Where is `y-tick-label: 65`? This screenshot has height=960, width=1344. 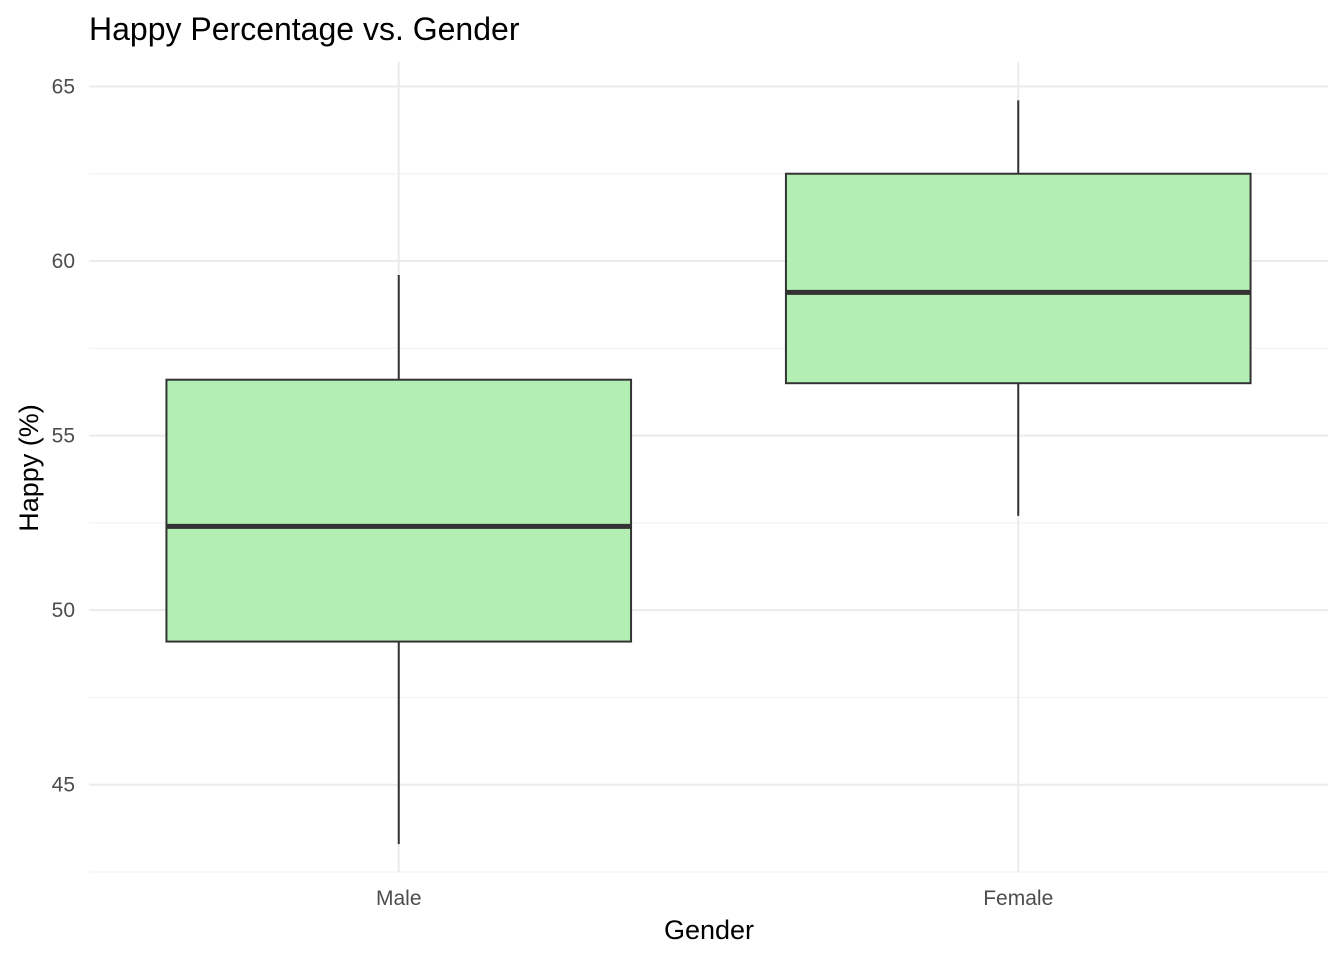 y-tick-label: 65 is located at coordinates (63, 86).